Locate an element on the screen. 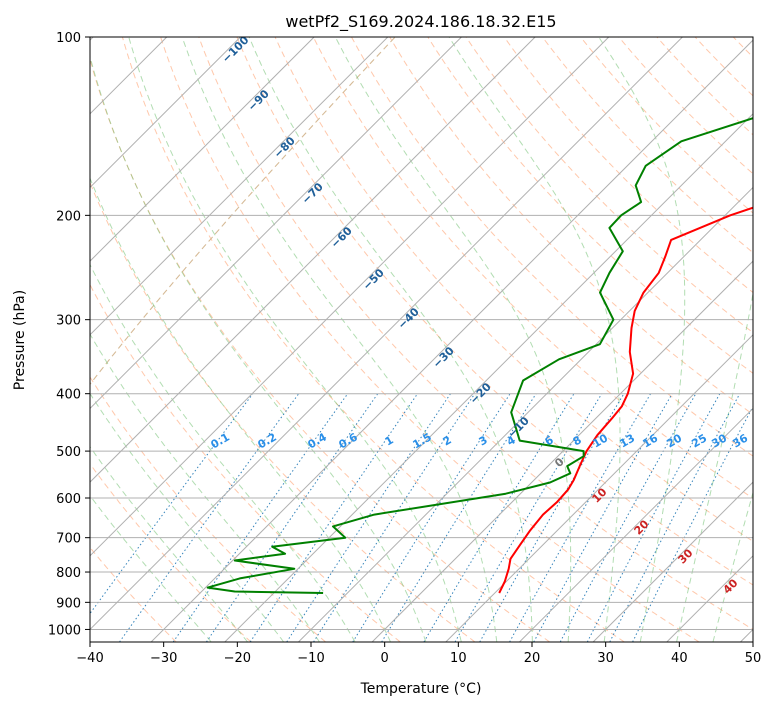 This screenshot has width=775, height=712. x-tick-label: −30 is located at coordinates (163, 658).